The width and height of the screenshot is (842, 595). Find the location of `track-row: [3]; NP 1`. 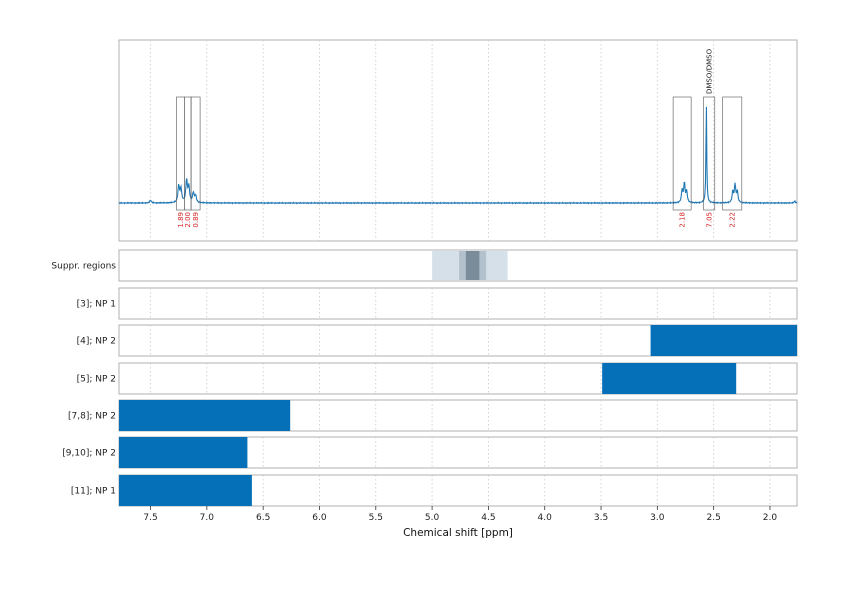

track-row: [3]; NP 1 is located at coordinates (437, 303).